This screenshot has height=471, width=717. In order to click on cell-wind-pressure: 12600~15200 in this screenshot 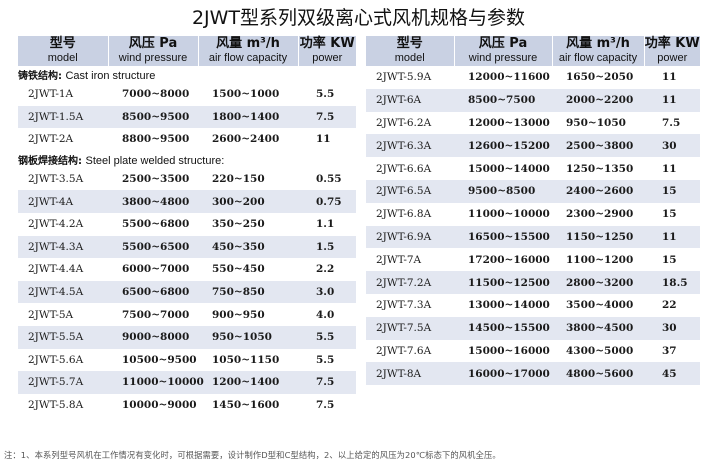, I will do `click(503, 146)`.